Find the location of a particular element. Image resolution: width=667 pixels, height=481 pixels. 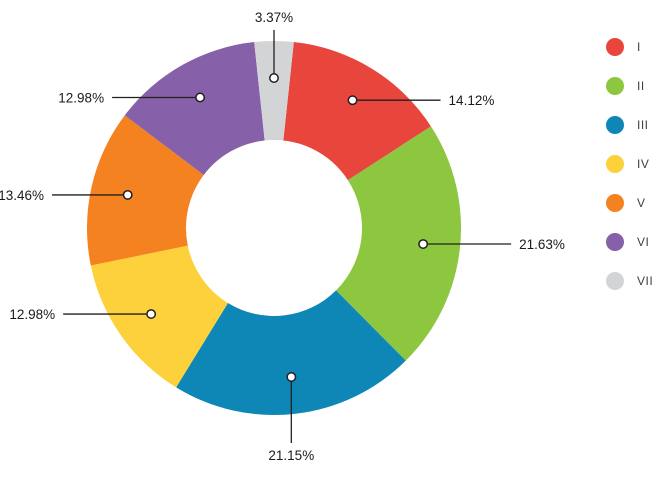

legend-label: II is located at coordinates (641, 86).